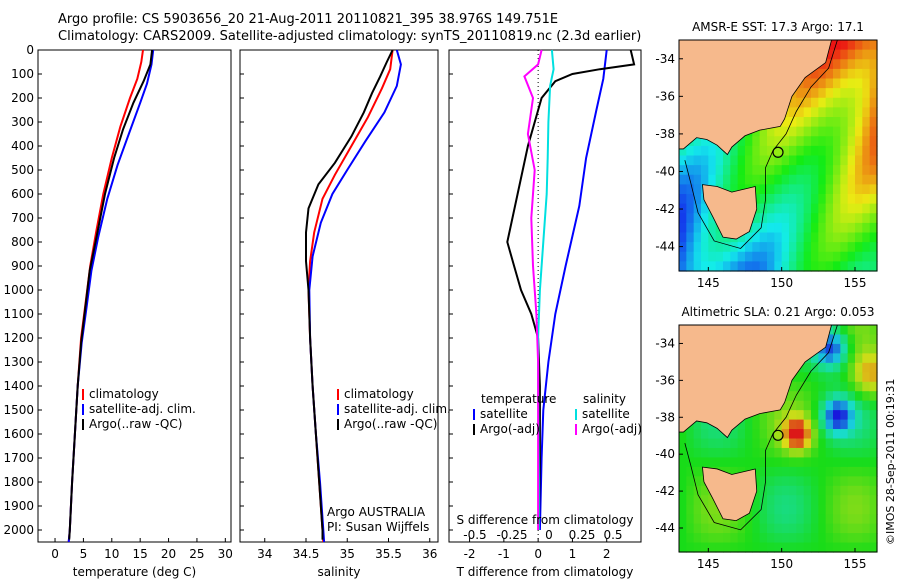 The width and height of the screenshot is (900, 580). What do you see at coordinates (140, 554) in the screenshot?
I see `x-tick-label: 15` at bounding box center [140, 554].